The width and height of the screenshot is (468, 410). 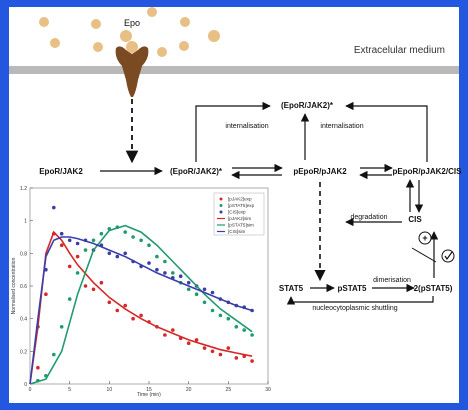 I want to click on legend-entry: [pSTAT5]exp, so click(x=241, y=205).